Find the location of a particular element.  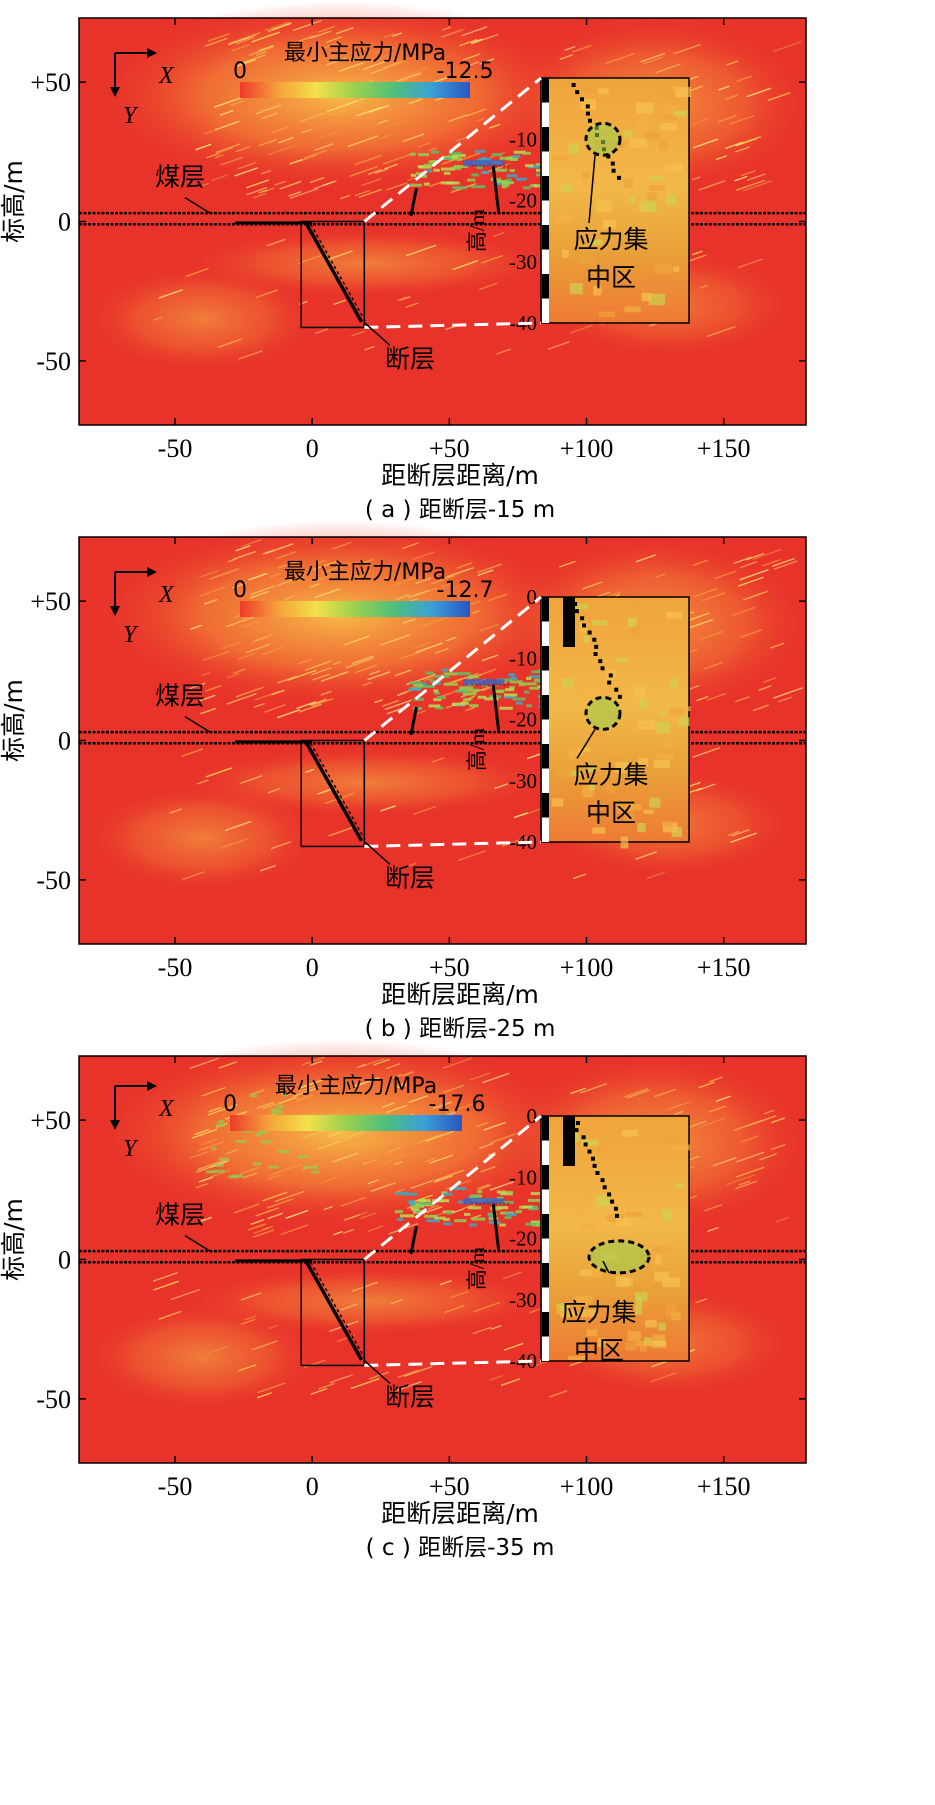

stress-zone-fill is located at coordinates (603, 139).